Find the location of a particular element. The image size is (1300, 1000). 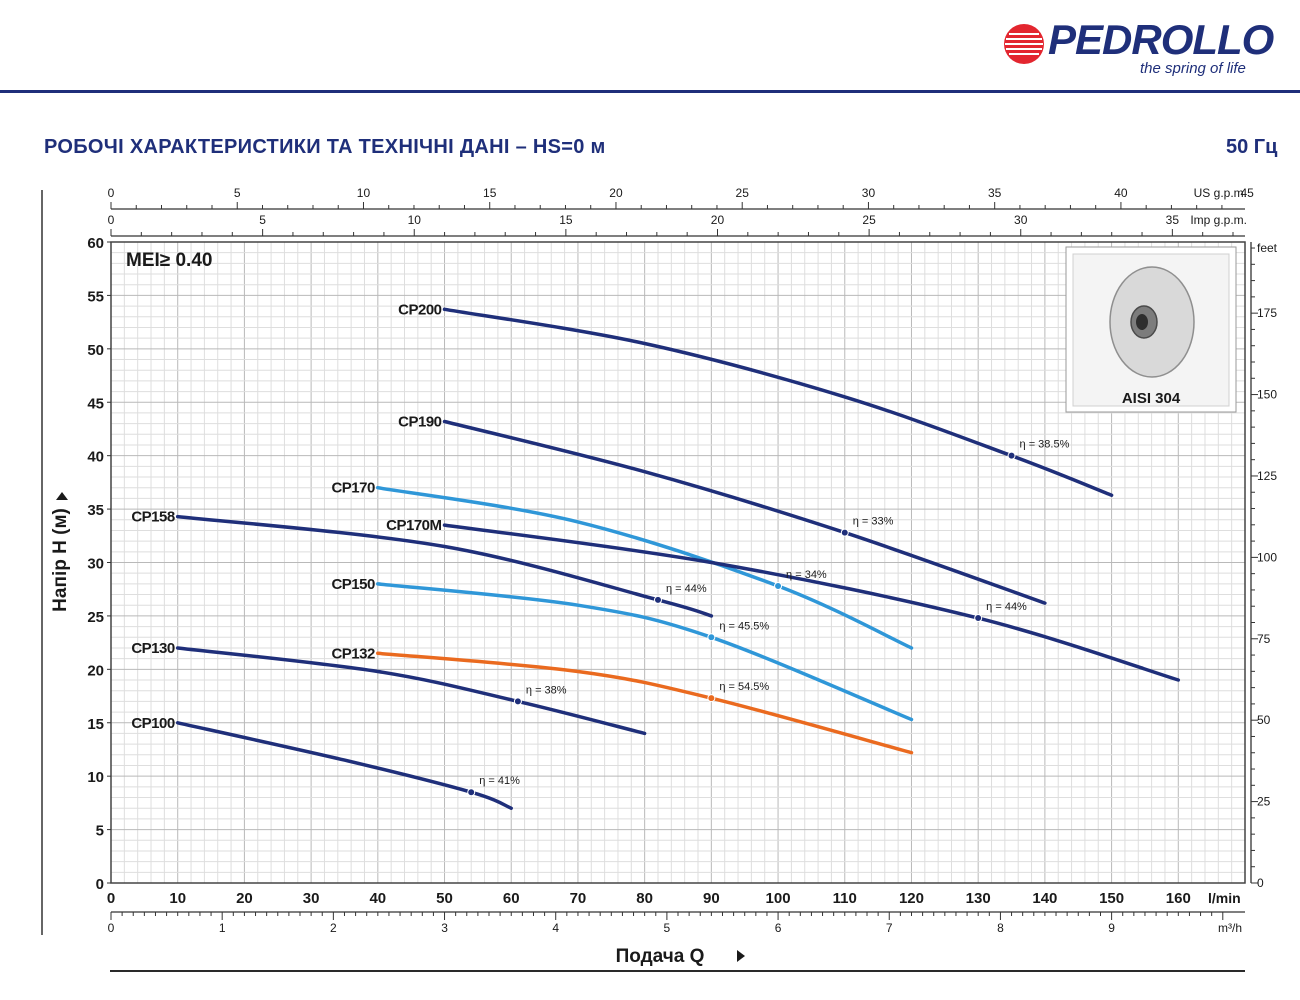

series-label-cp200: CP200 is located at coordinates (420, 309).